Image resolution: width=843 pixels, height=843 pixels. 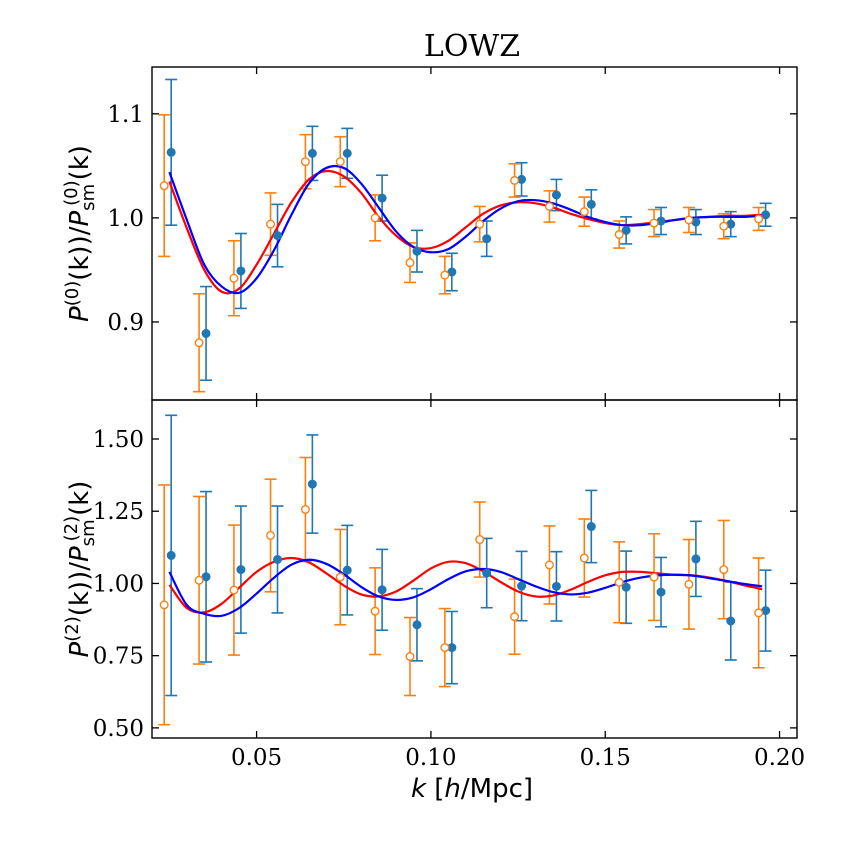 What do you see at coordinates (430, 758) in the screenshot?
I see `x-tick-label: 0.10` at bounding box center [430, 758].